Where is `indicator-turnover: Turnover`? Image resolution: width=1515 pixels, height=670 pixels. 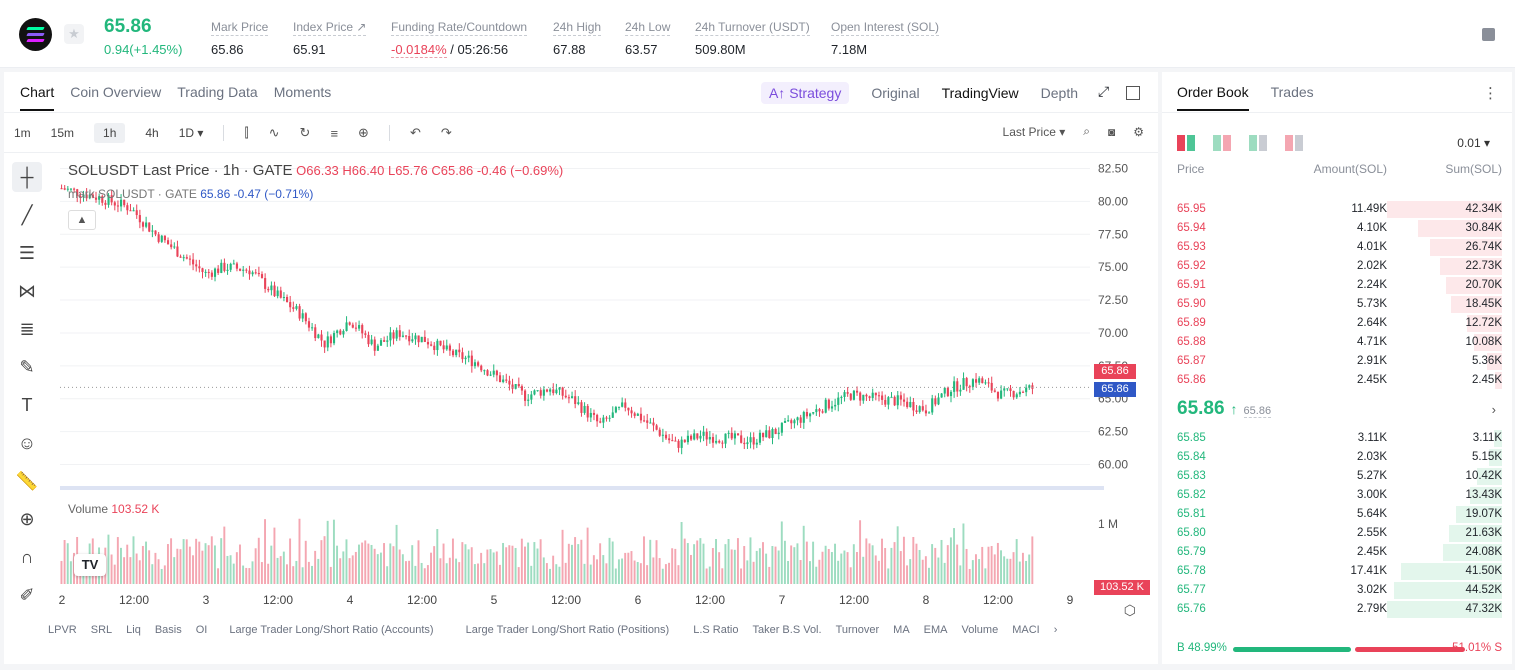
indicator-turnover: Turnover is located at coordinates (857, 630).